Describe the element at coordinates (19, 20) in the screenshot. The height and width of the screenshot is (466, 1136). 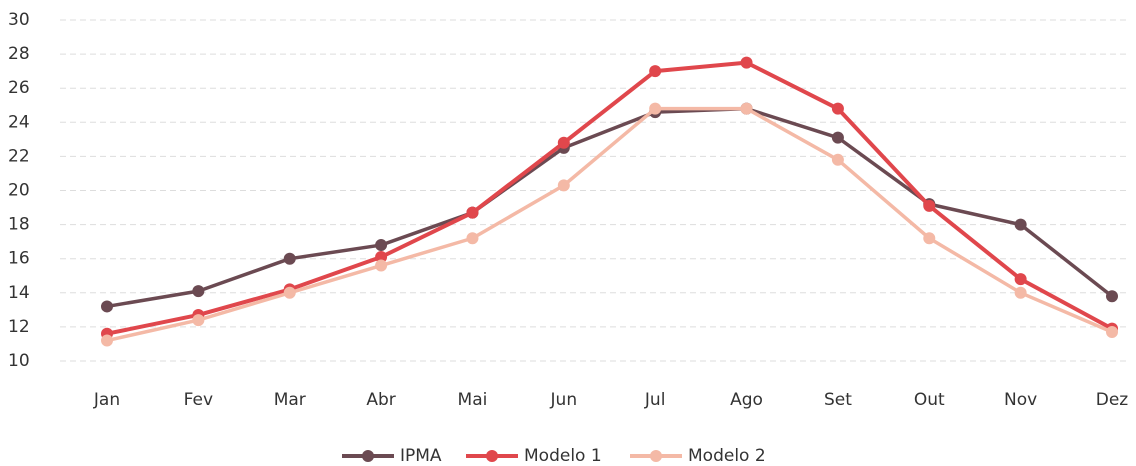
I see `y-tick-label: 30` at that location.